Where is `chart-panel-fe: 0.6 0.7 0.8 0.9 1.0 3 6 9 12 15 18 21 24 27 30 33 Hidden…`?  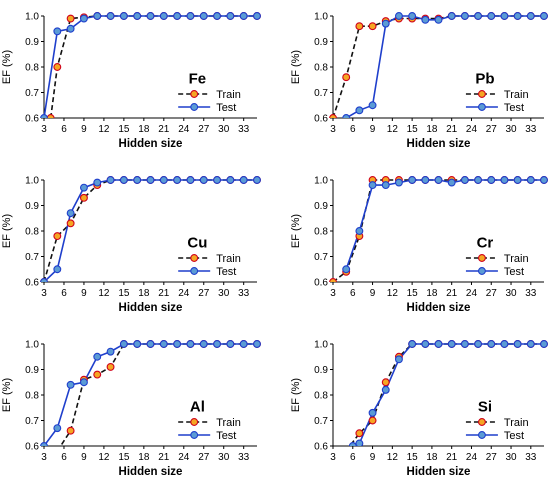 chart-panel-fe: 0.6 0.7 0.8 0.9 1.0 3 6 9 12 15 18 21 24 27 30 33 Hidden… is located at coordinates (131, 81).